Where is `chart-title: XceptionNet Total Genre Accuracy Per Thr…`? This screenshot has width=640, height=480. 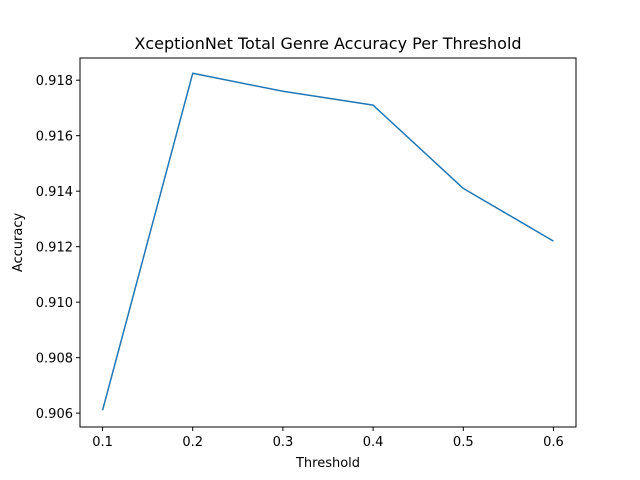 chart-title: XceptionNet Total Genre Accuracy Per Thr… is located at coordinates (327, 43).